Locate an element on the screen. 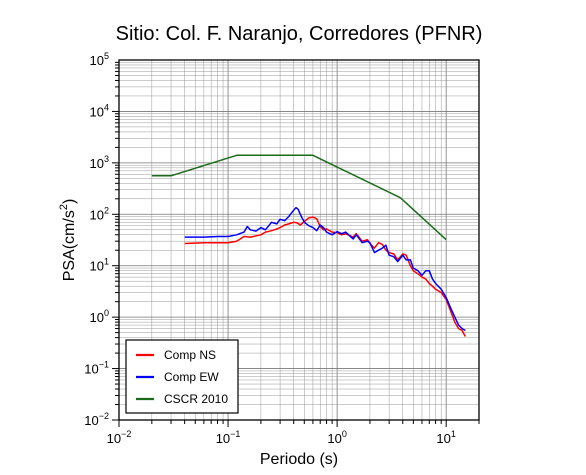  y-tick-label: 10⁵ is located at coordinates (99, 59).